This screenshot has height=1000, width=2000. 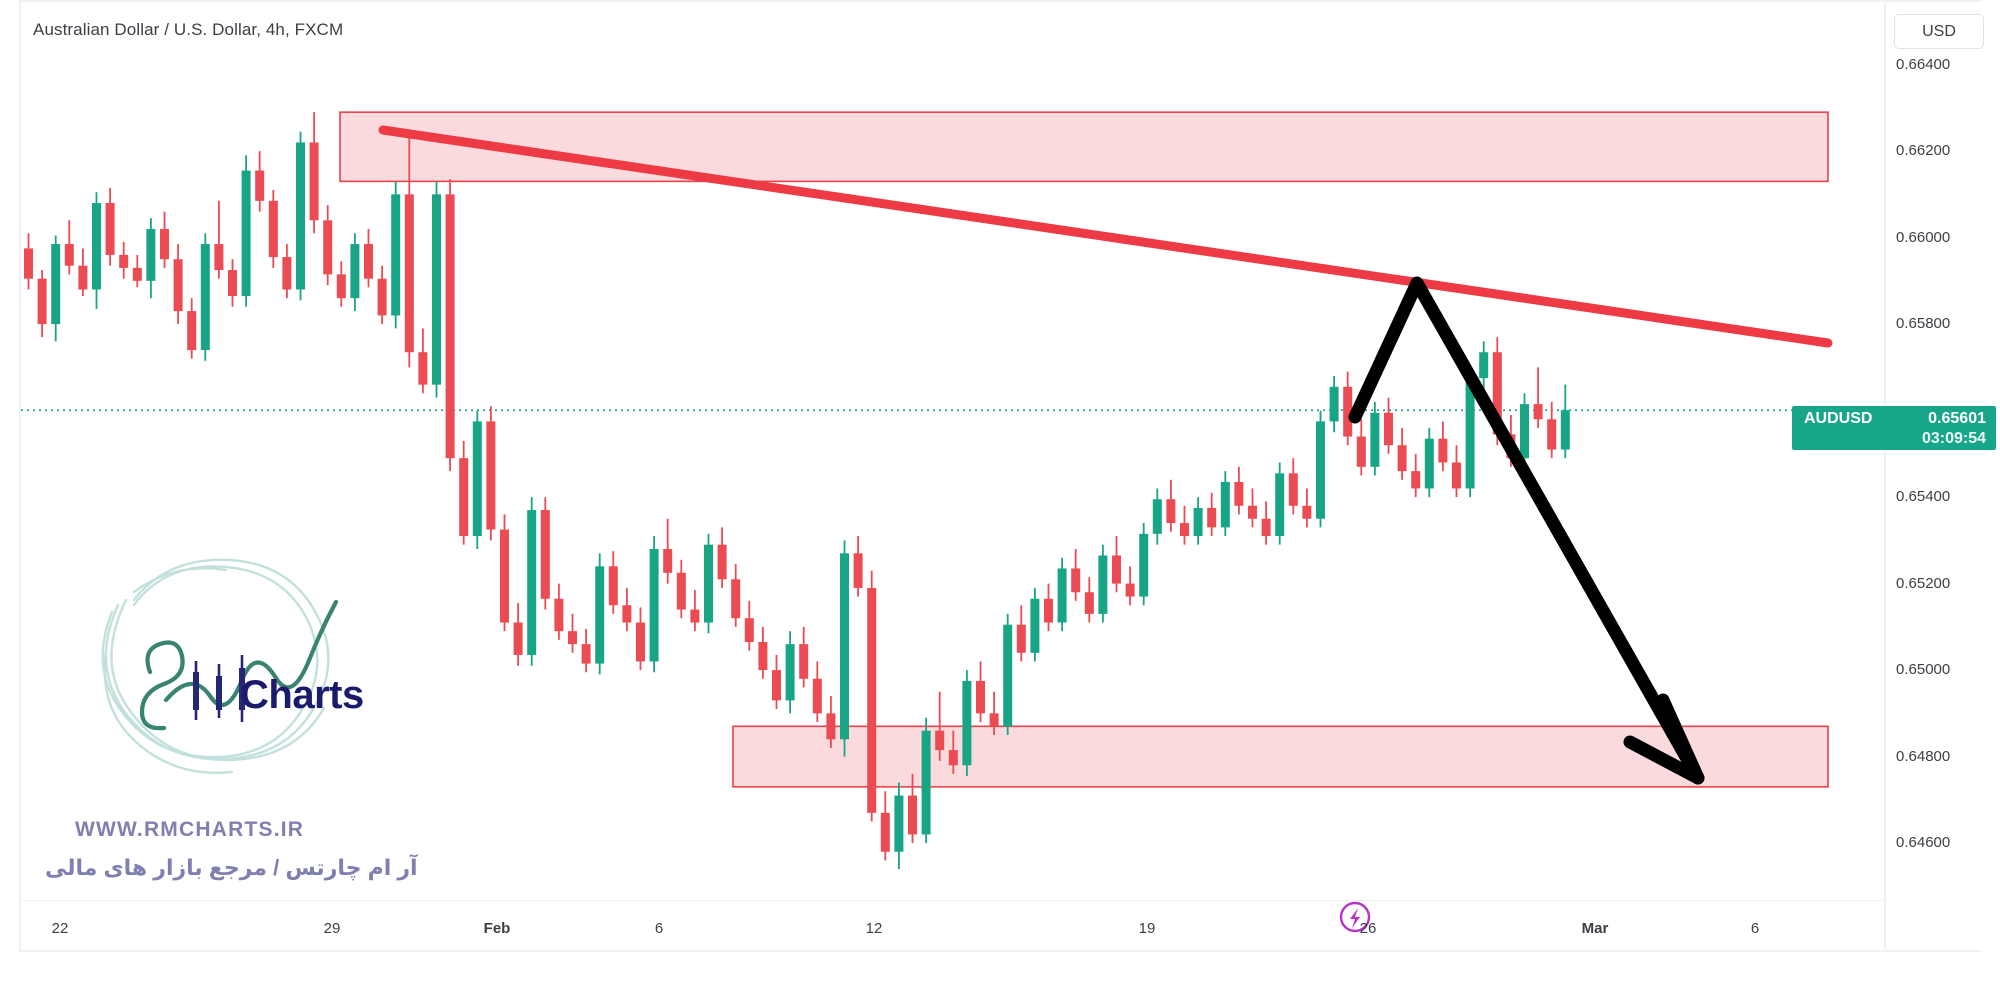 What do you see at coordinates (1953, 439) in the screenshot?
I see `price-tag-countdown: 03:09:54` at bounding box center [1953, 439].